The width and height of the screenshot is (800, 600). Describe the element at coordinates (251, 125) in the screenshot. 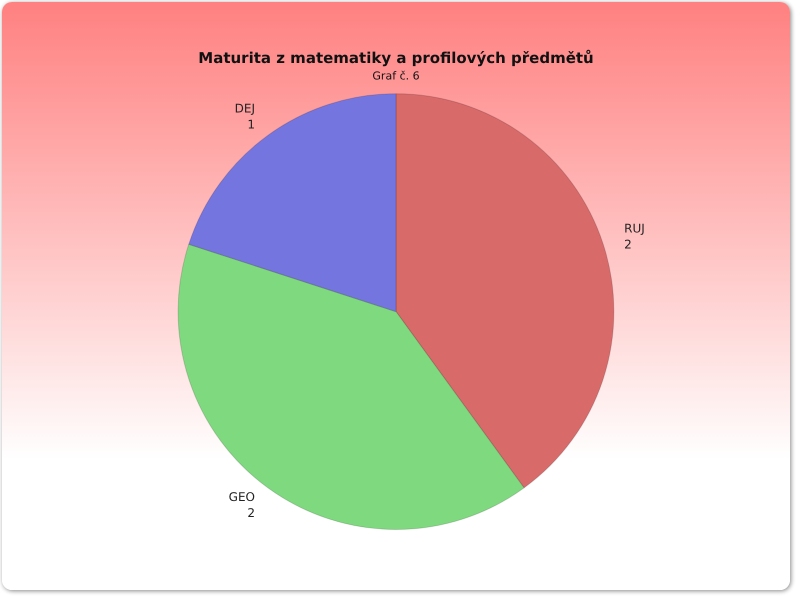

I see `data-label: 1` at that location.